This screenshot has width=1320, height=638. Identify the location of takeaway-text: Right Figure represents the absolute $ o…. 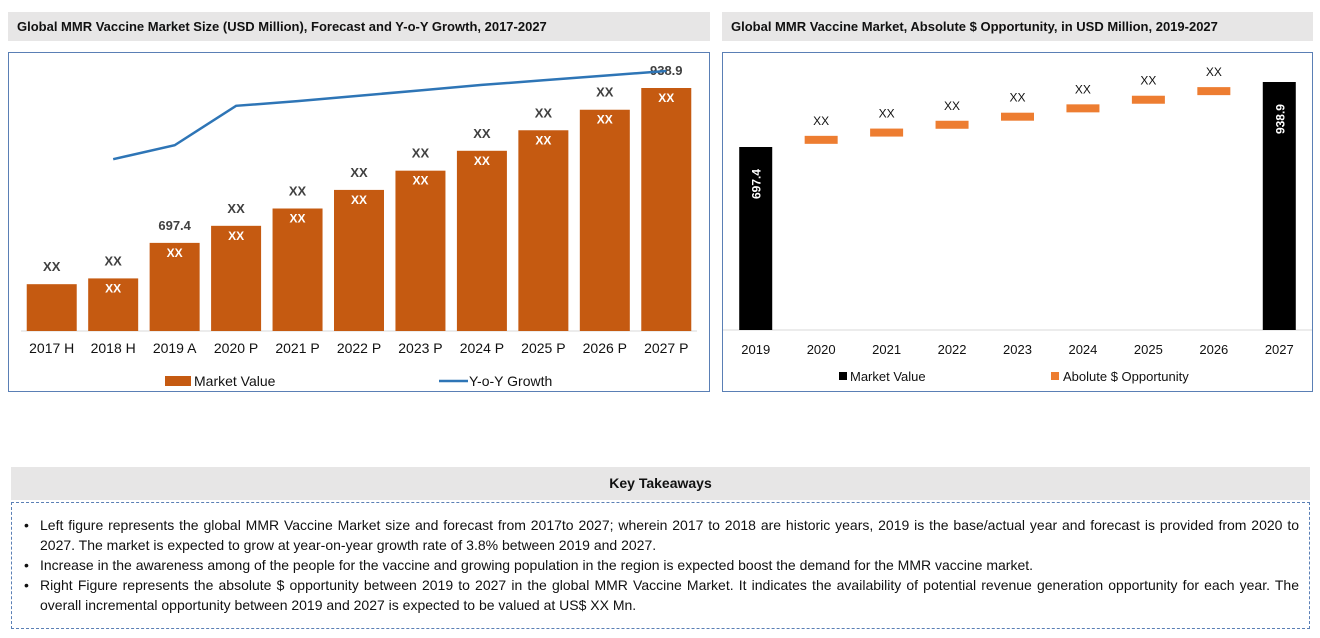
(669, 595).